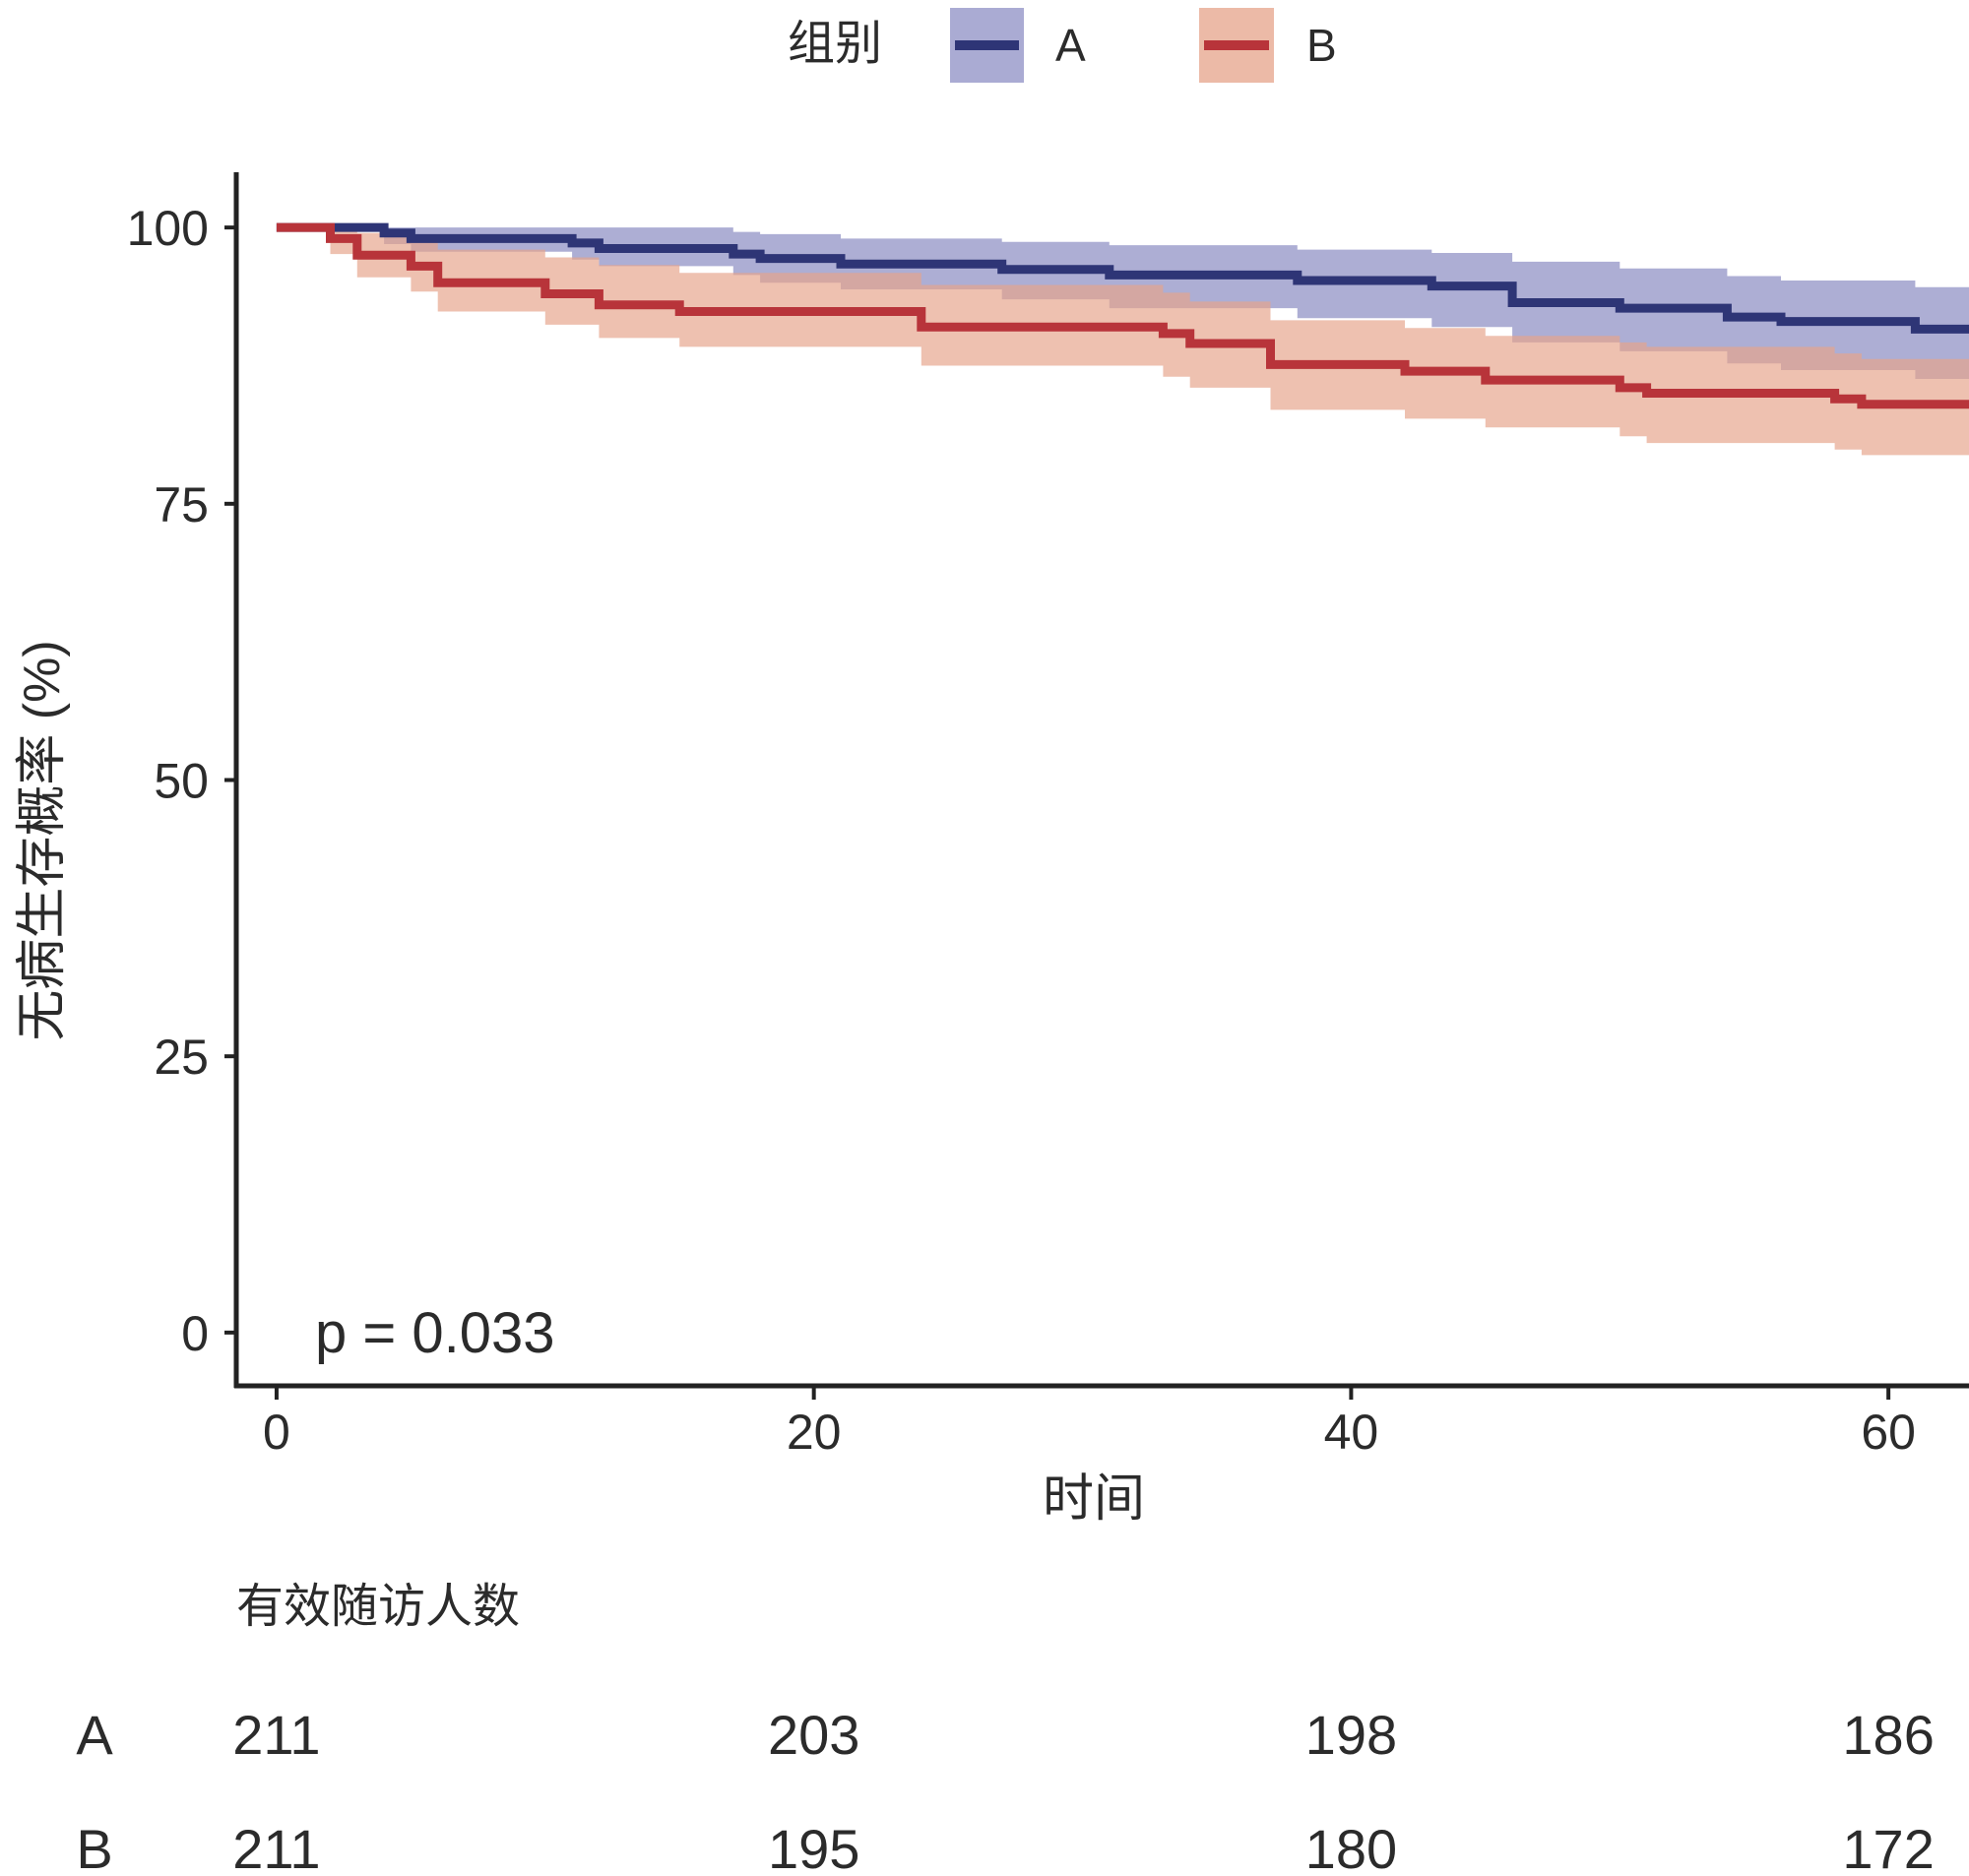 The image size is (1969, 1876). I want to click on confidence-bands, so click(1122, 341).